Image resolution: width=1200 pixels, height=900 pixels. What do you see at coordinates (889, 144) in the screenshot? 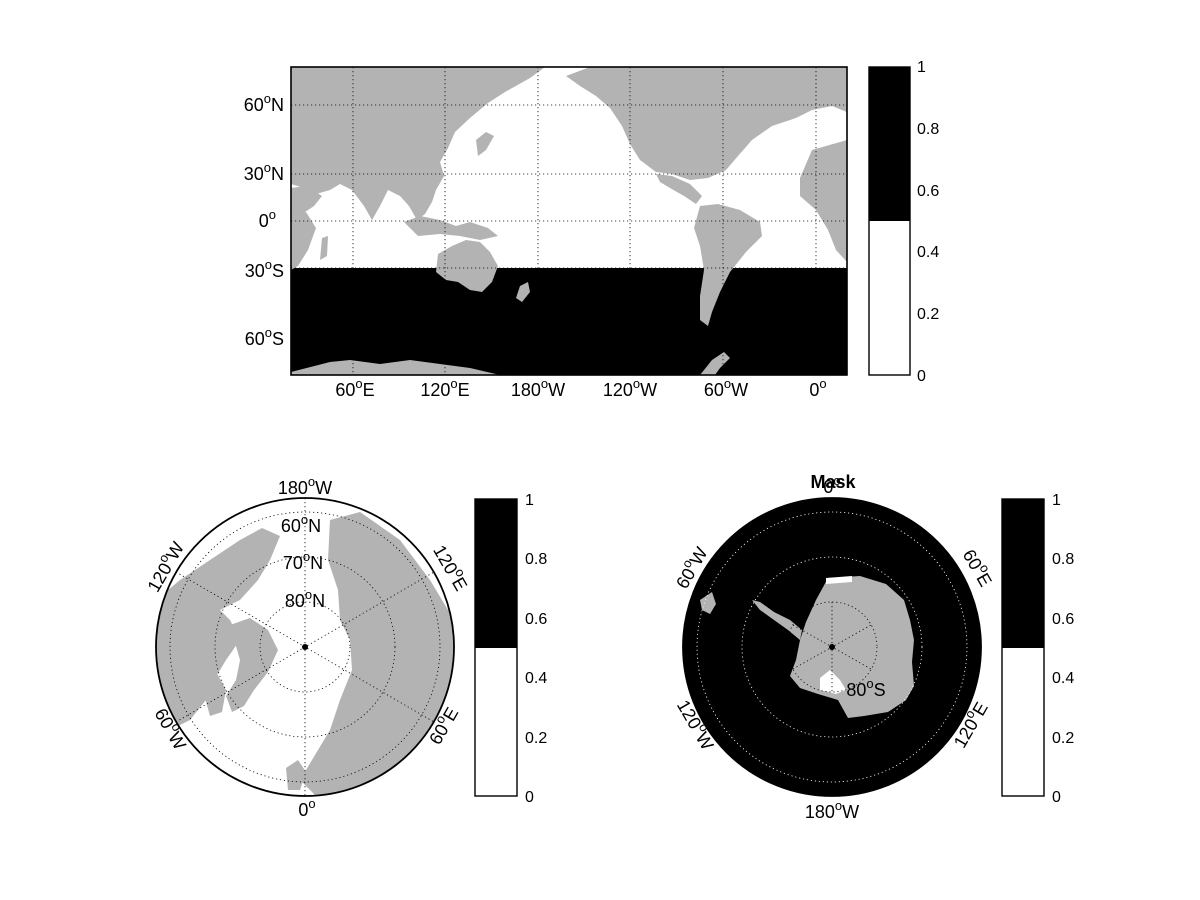
I see `colorbar-global-black` at bounding box center [889, 144].